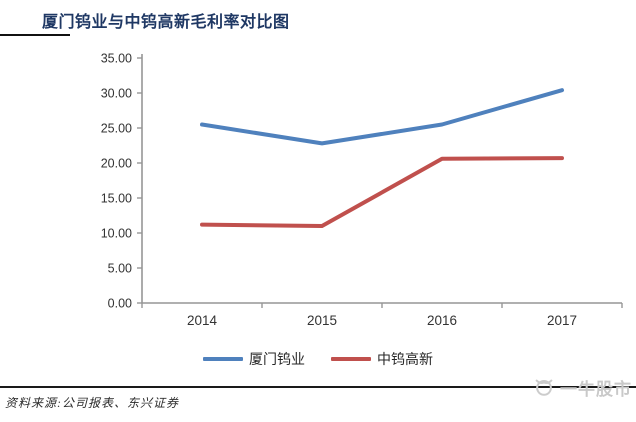 This screenshot has width=636, height=422. What do you see at coordinates (442, 320) in the screenshot?
I see `x-tick-label: 2016` at bounding box center [442, 320].